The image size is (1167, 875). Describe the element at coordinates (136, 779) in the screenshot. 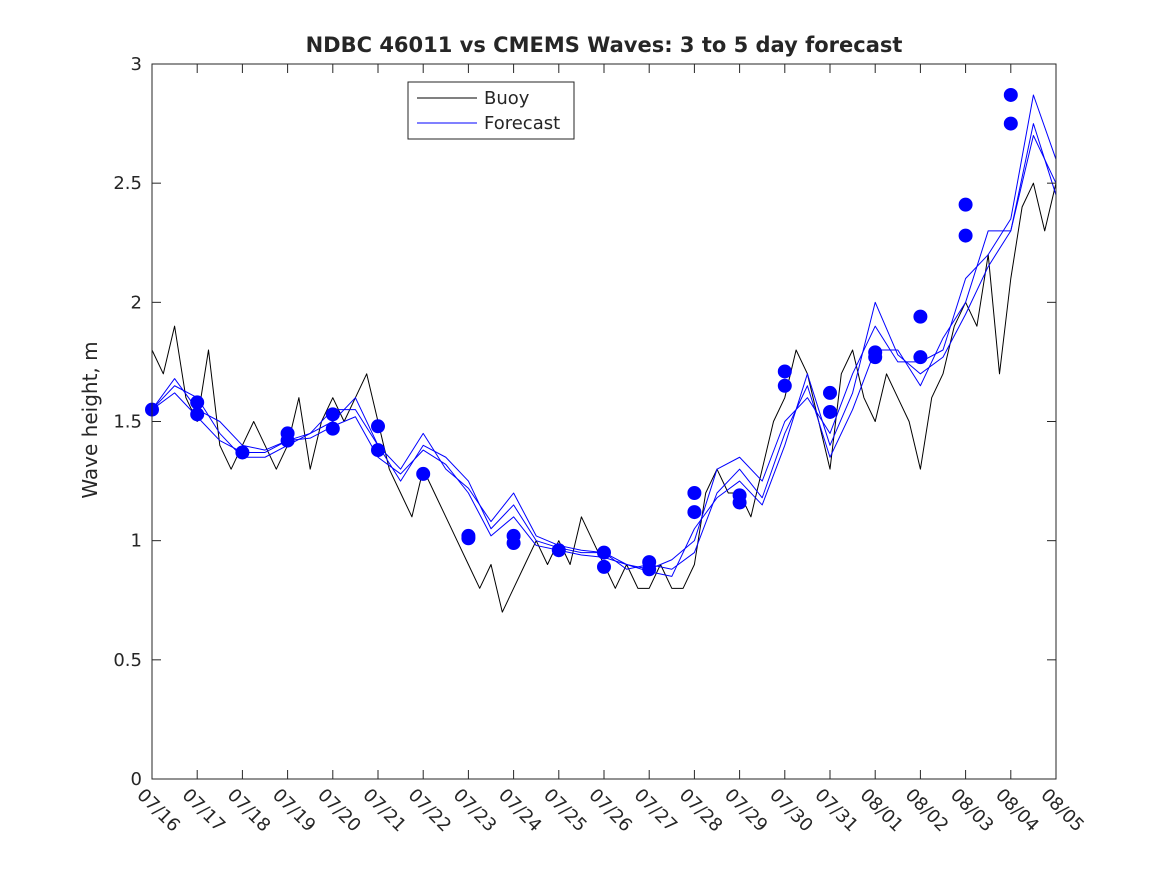

I see `y-tick-label: 0` at that location.